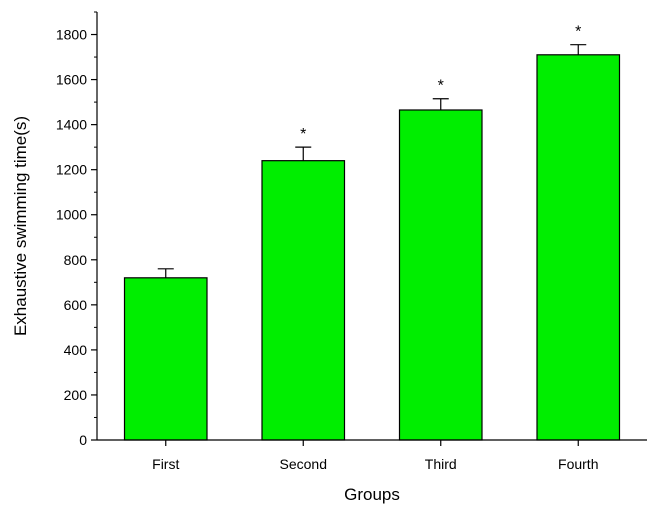 The width and height of the screenshot is (664, 509). Describe the element at coordinates (441, 464) in the screenshot. I see `x-tick-label: Third` at that location.